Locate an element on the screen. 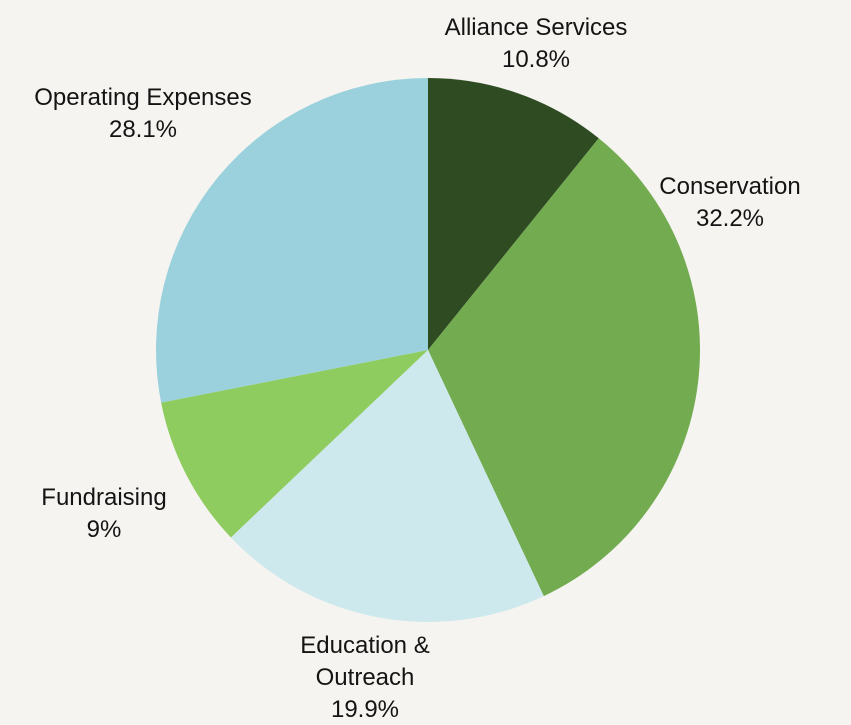 Image resolution: width=851 pixels, height=725 pixels. slice-percent: 10.8% is located at coordinates (536, 59).